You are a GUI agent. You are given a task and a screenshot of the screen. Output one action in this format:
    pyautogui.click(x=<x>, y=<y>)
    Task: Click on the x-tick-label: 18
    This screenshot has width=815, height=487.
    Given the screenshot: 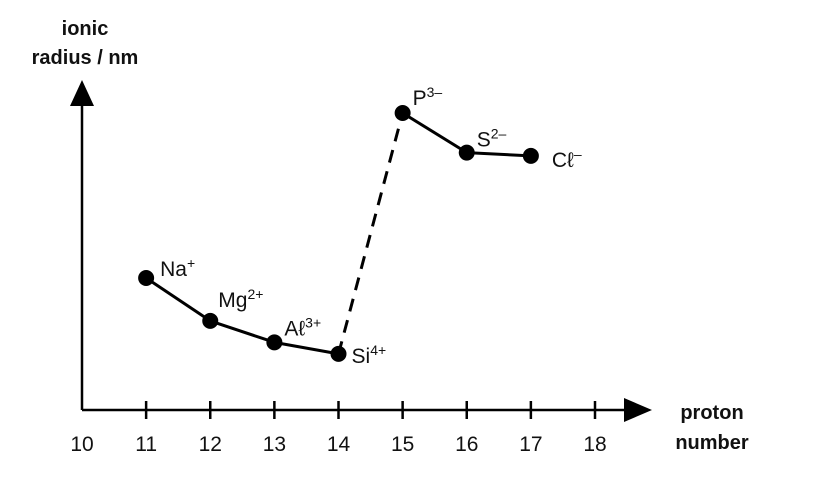 What is the action you would take?
    pyautogui.click(x=594, y=444)
    